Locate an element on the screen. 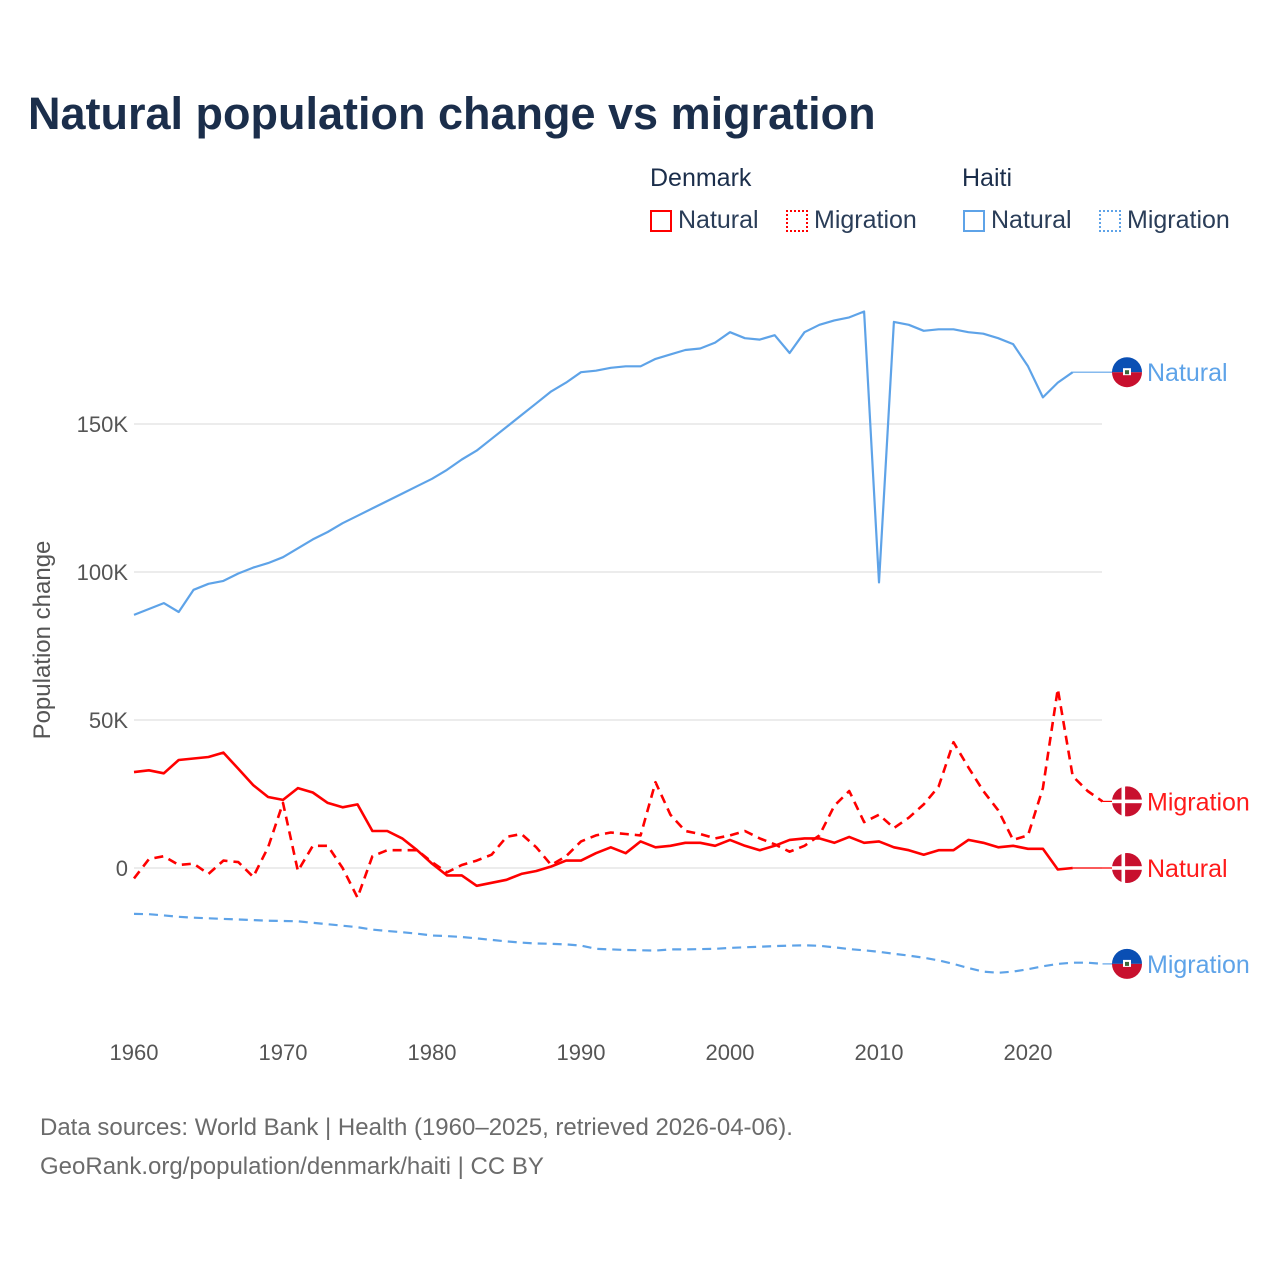 The image size is (1280, 1280). y-tick-label: 100K is located at coordinates (103, 572).